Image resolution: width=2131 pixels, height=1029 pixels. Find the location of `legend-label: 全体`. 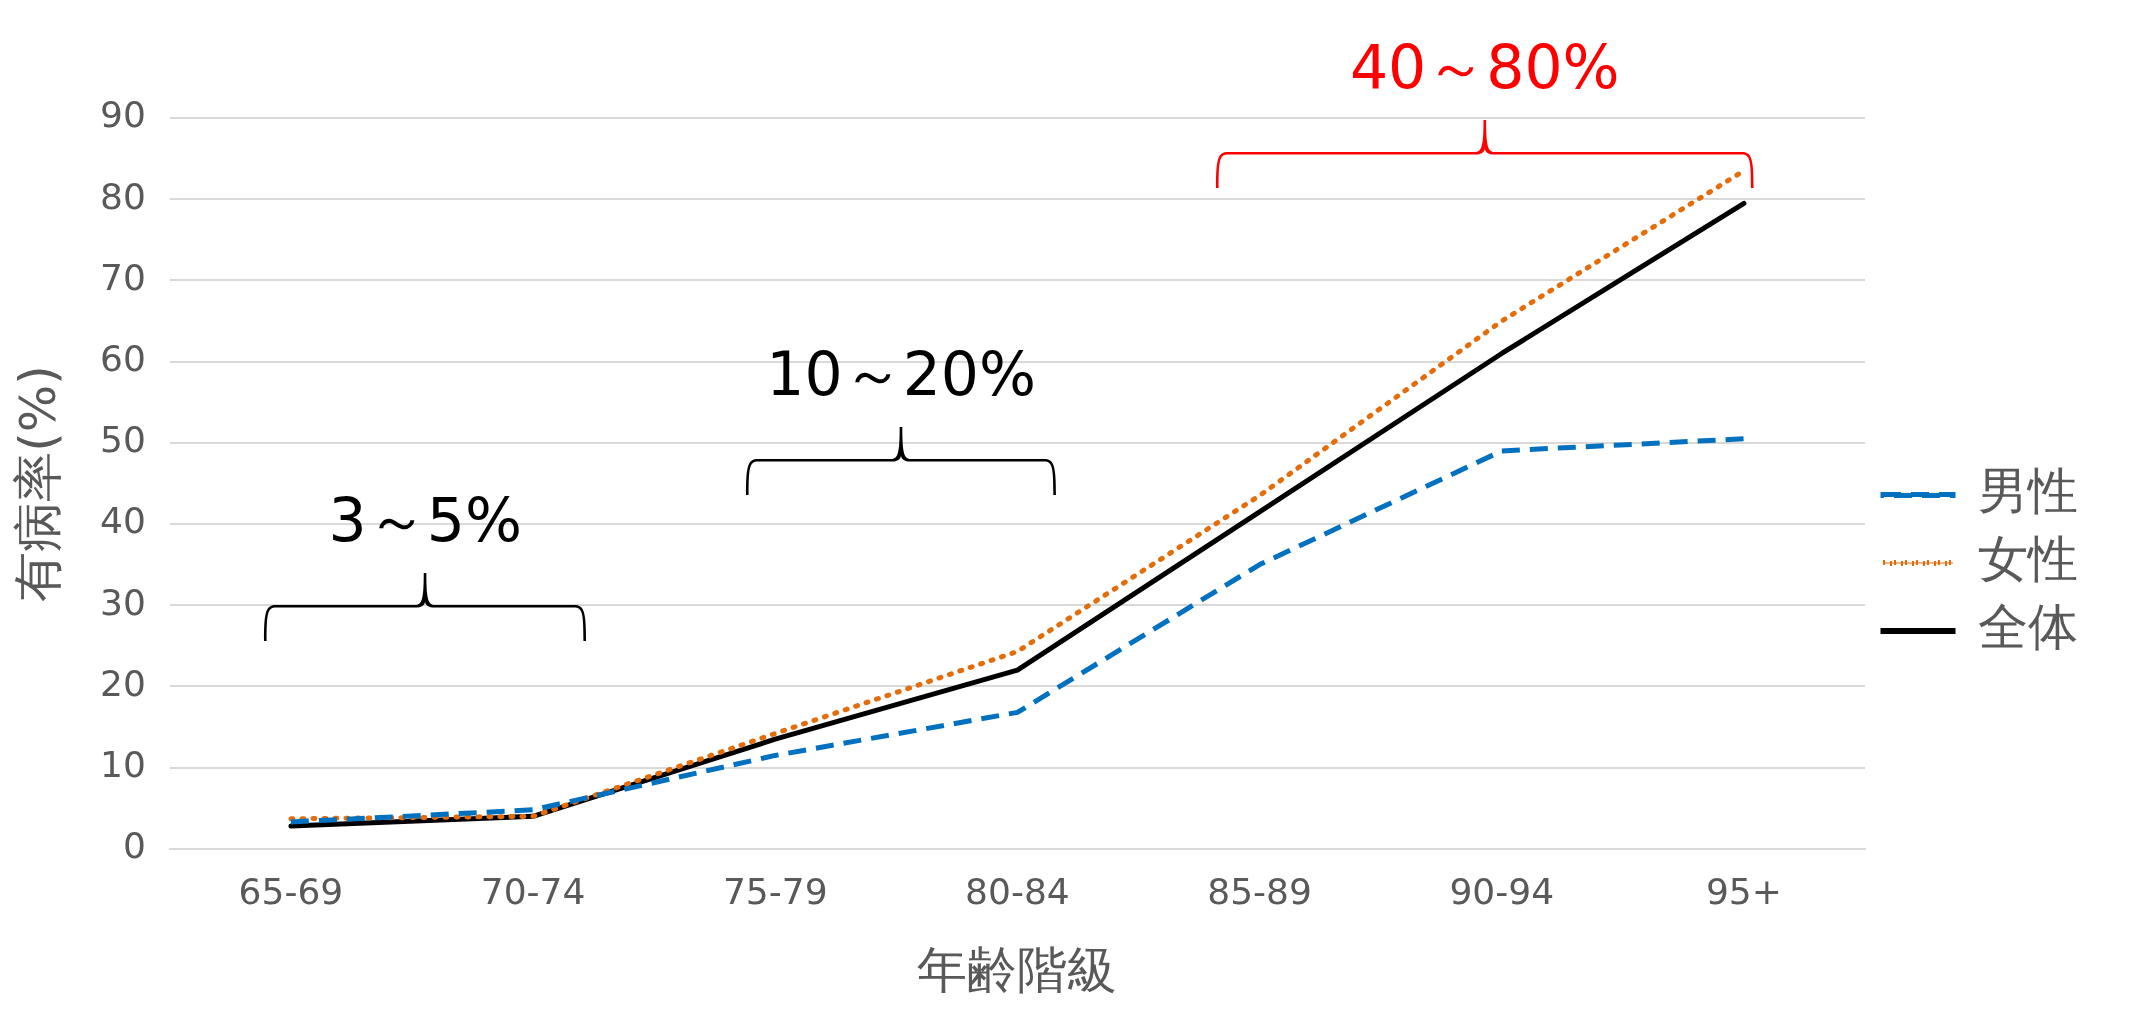

legend-label: 全体 is located at coordinates (2028, 626).